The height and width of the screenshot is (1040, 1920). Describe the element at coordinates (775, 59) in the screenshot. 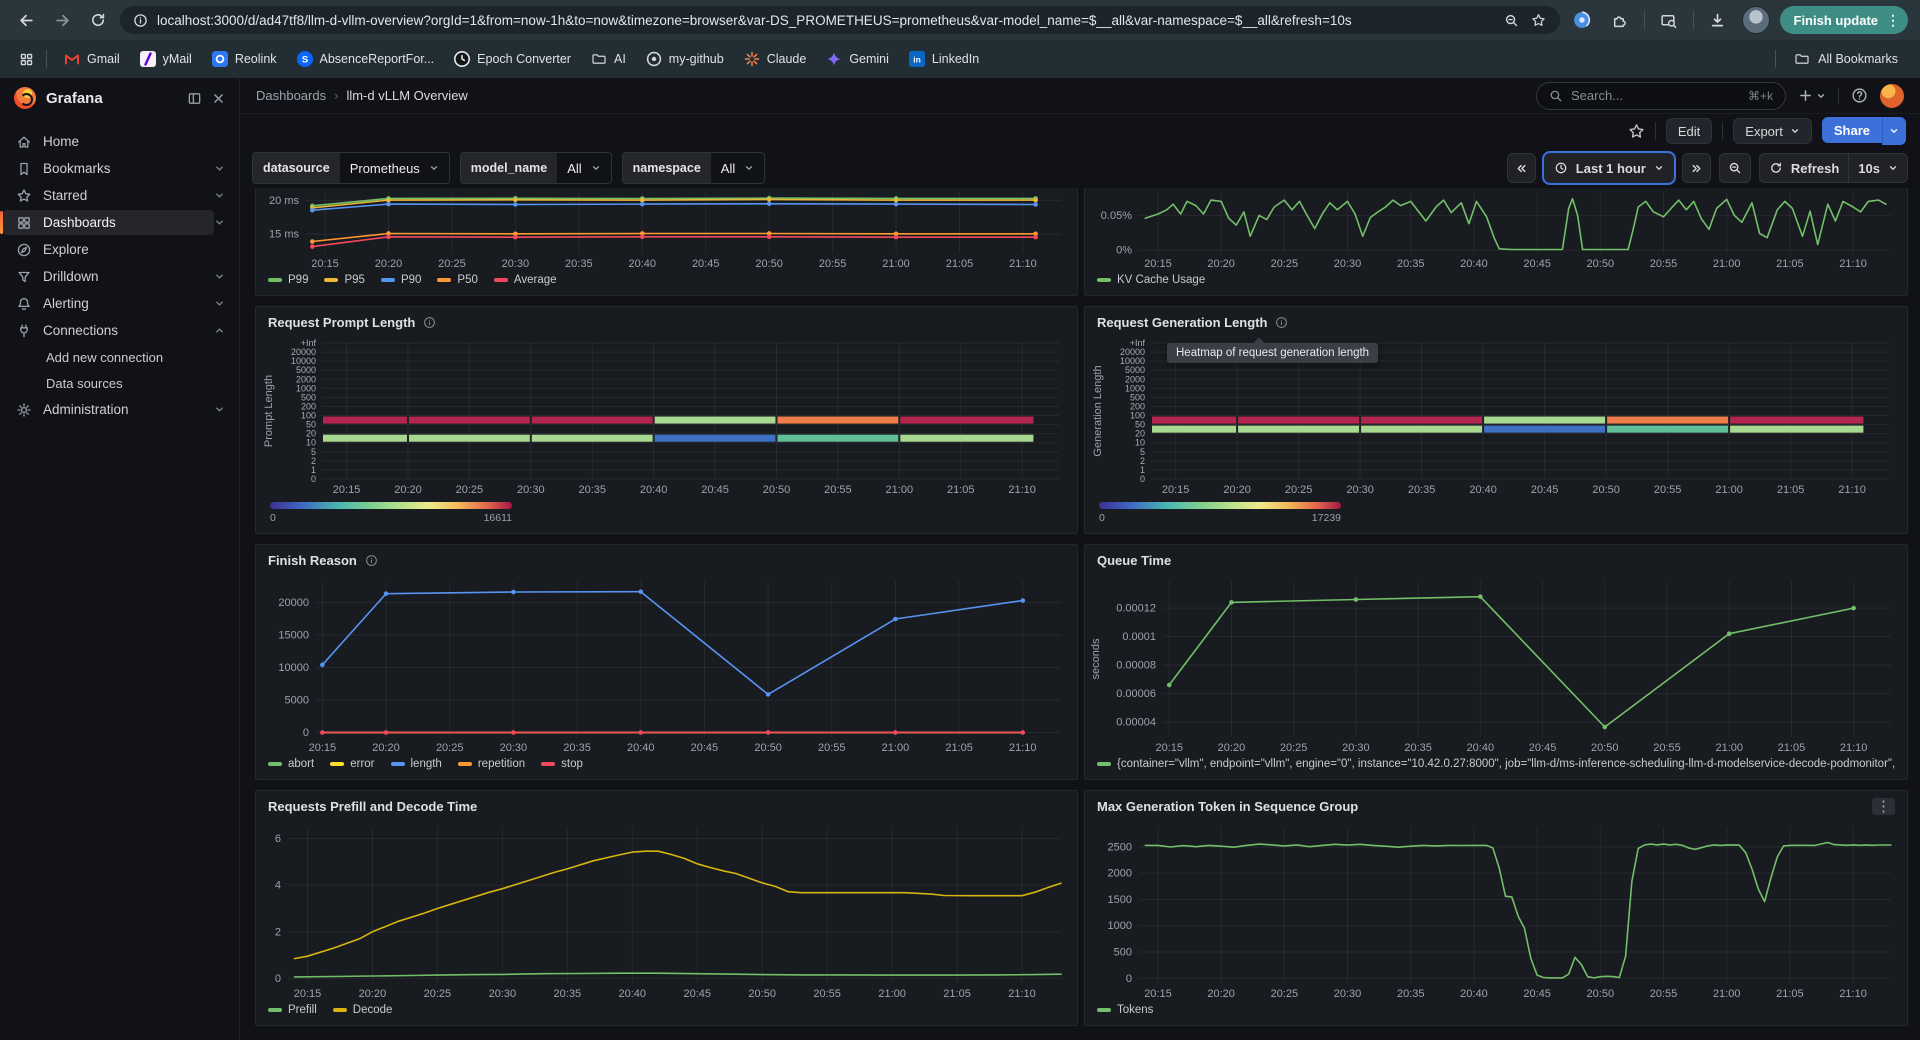

I see `bookmark-claude: Claude` at that location.